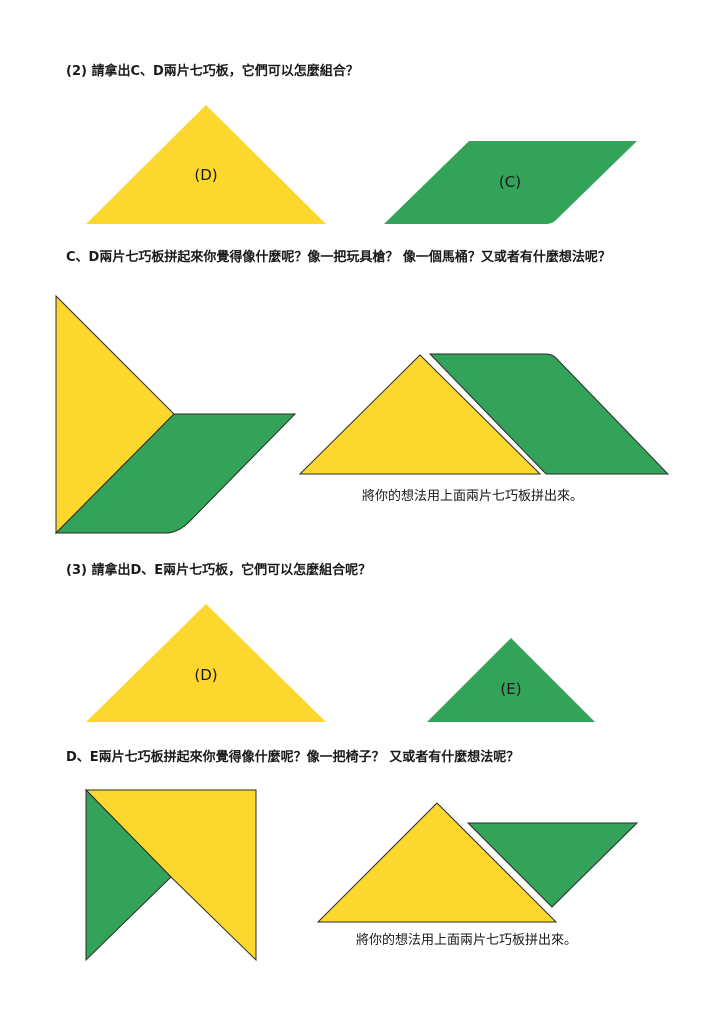 Image resolution: width=724 pixels, height=1024 pixels. I want to click on section2-caption: 將你的想法用上面兩片七巧板拼出來。, so click(473, 496).